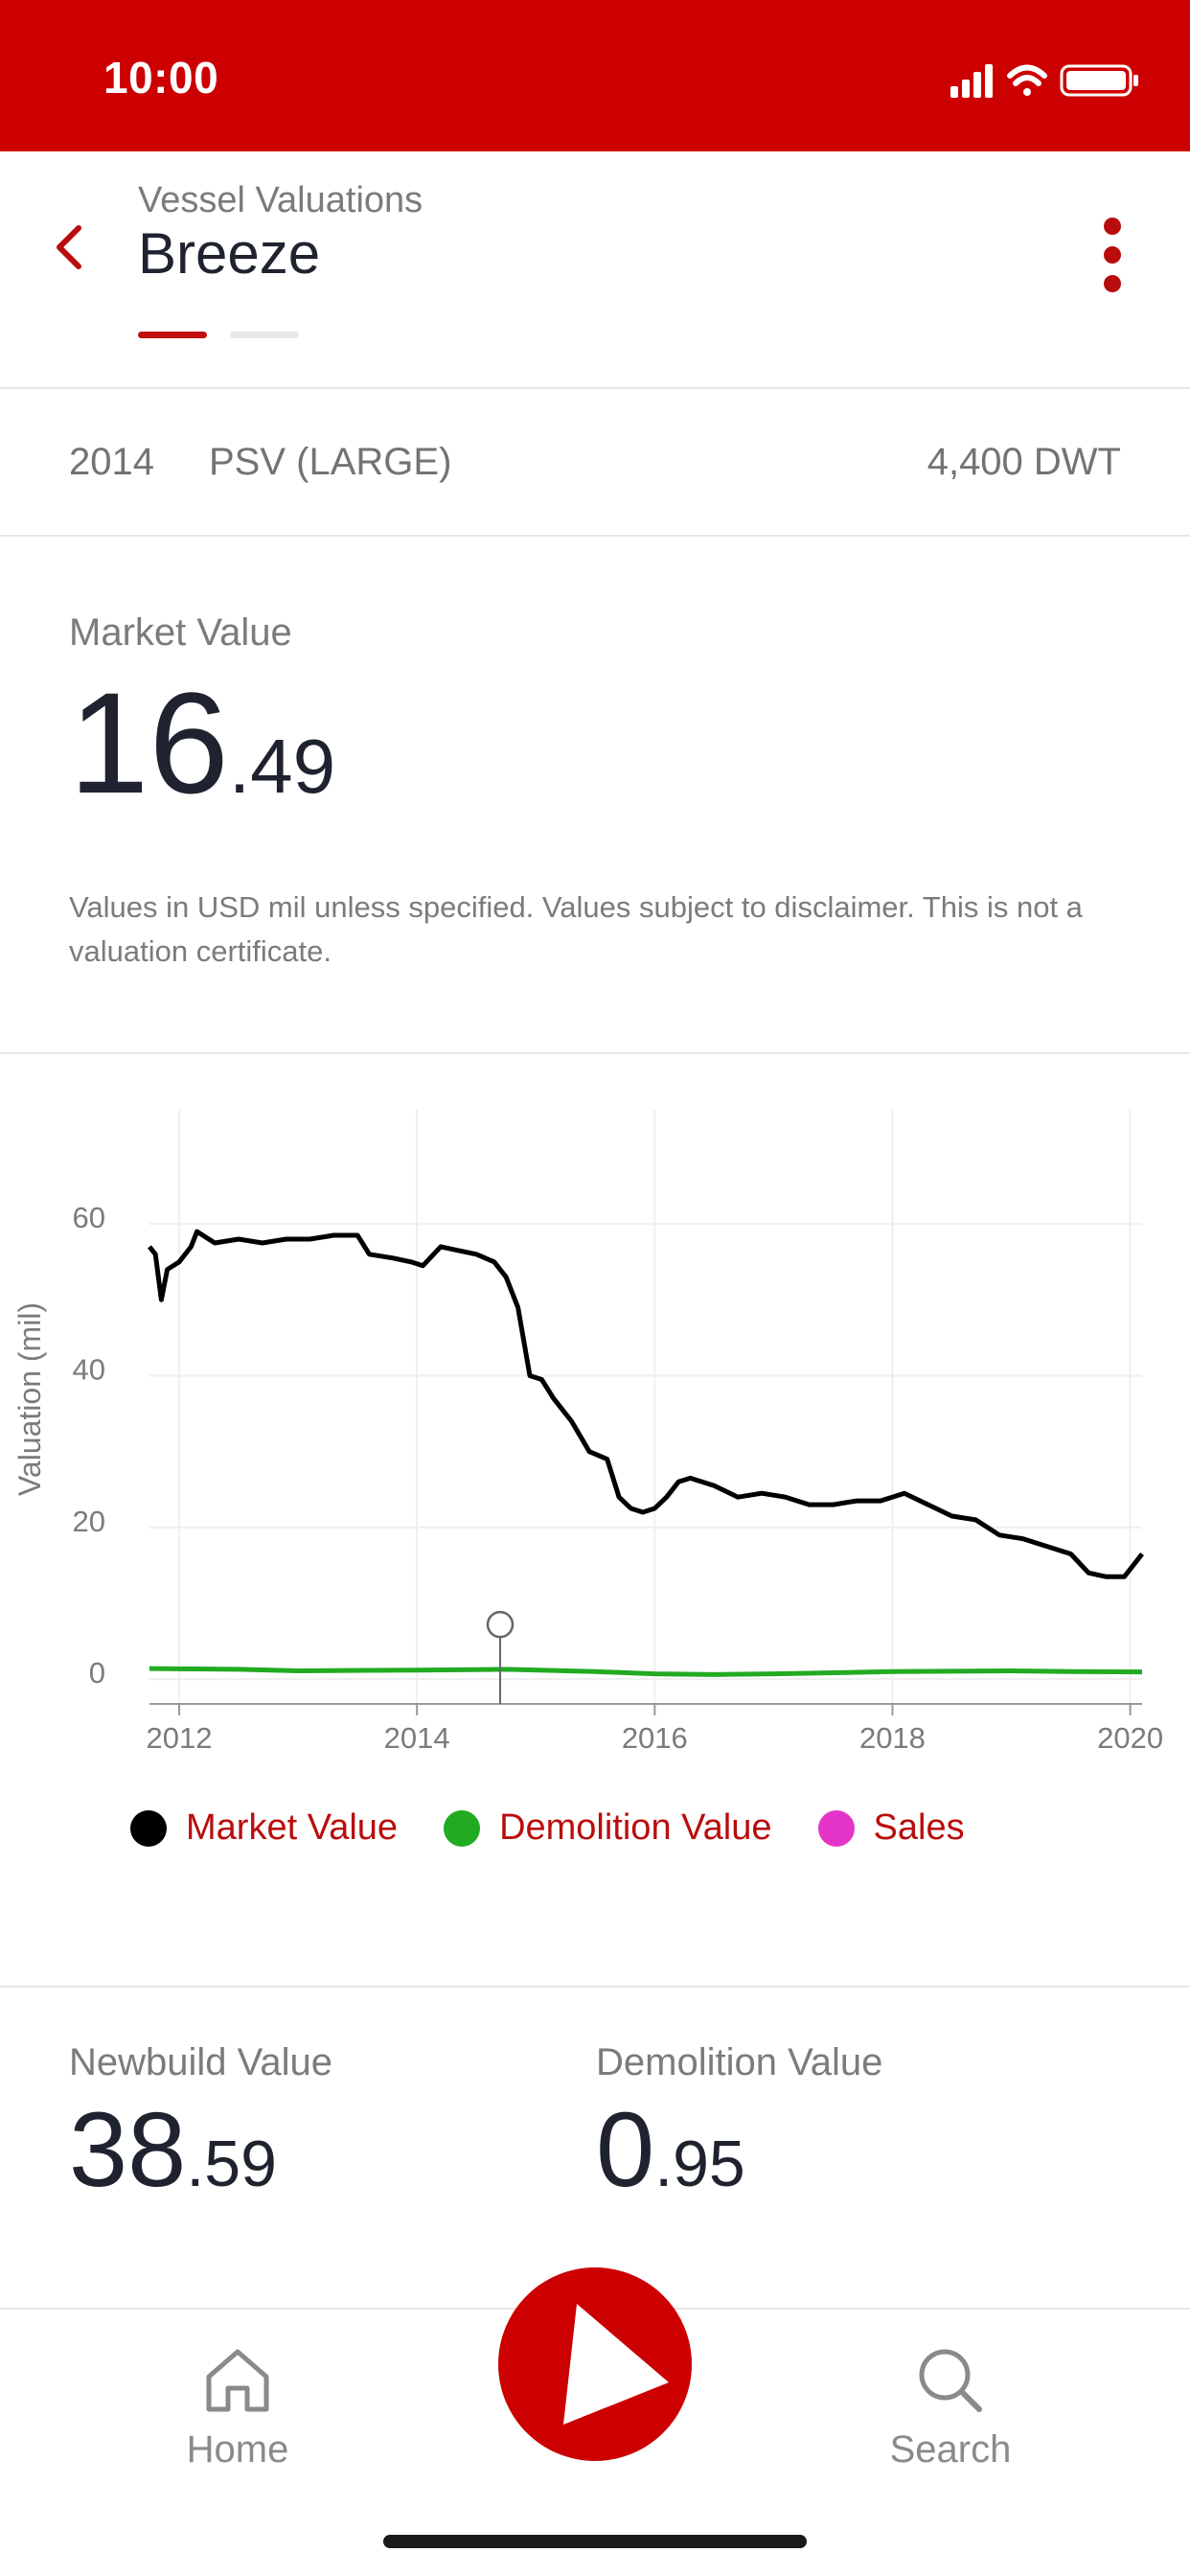 Image resolution: width=1190 pixels, height=2576 pixels. Describe the element at coordinates (951, 2380) in the screenshot. I see `search-icon` at that location.